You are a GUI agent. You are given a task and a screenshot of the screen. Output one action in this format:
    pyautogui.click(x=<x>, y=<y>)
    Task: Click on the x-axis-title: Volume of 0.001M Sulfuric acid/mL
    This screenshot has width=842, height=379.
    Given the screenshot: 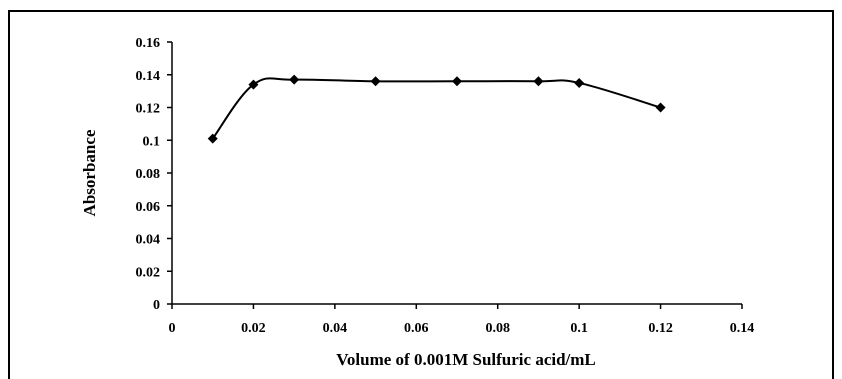 What is the action you would take?
    pyautogui.click(x=466, y=359)
    